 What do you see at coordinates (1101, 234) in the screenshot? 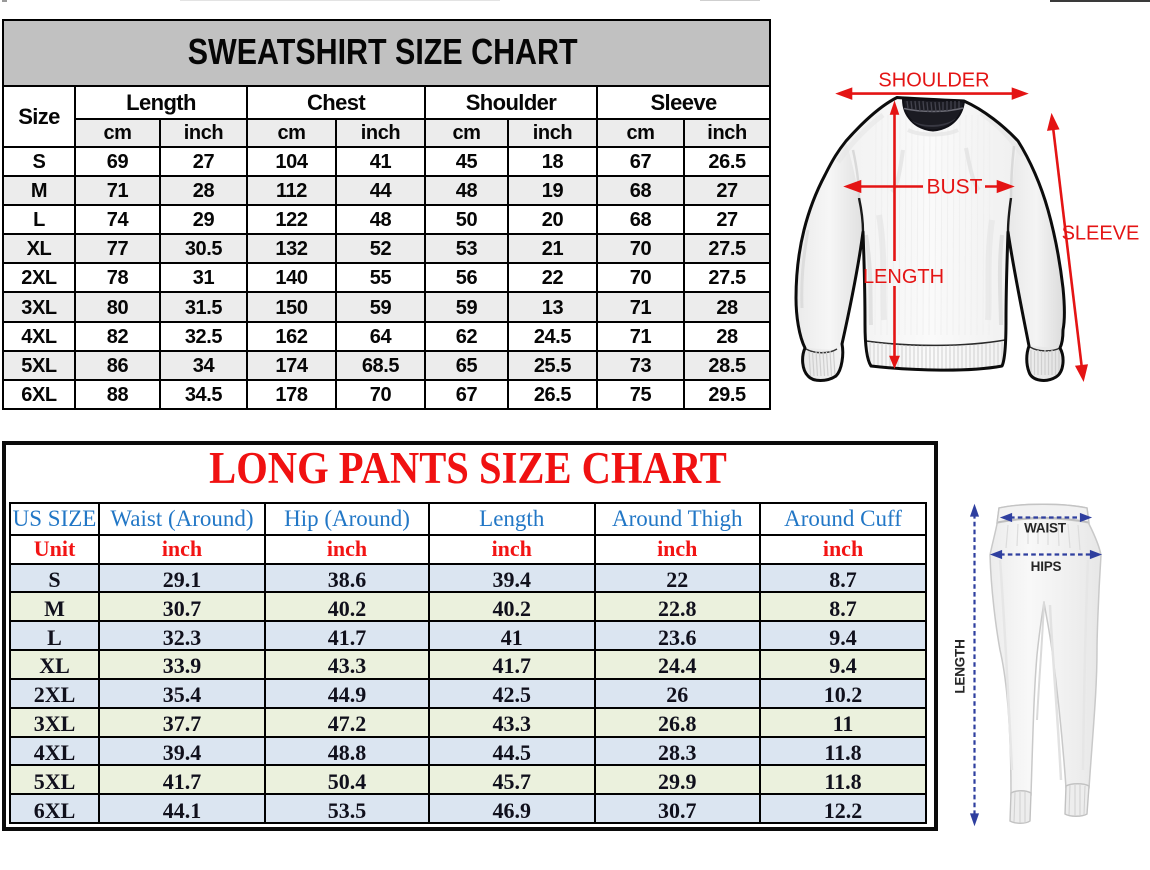
I see `svg-text: SLEEVE` at bounding box center [1101, 234].